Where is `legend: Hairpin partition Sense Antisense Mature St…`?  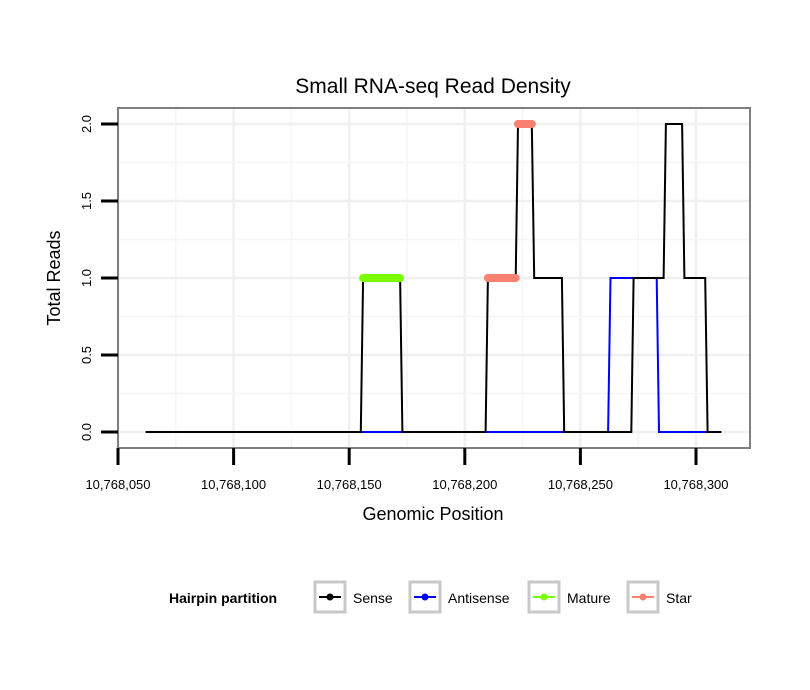 legend: Hairpin partition Sense Antisense Mature St… is located at coordinates (430, 597).